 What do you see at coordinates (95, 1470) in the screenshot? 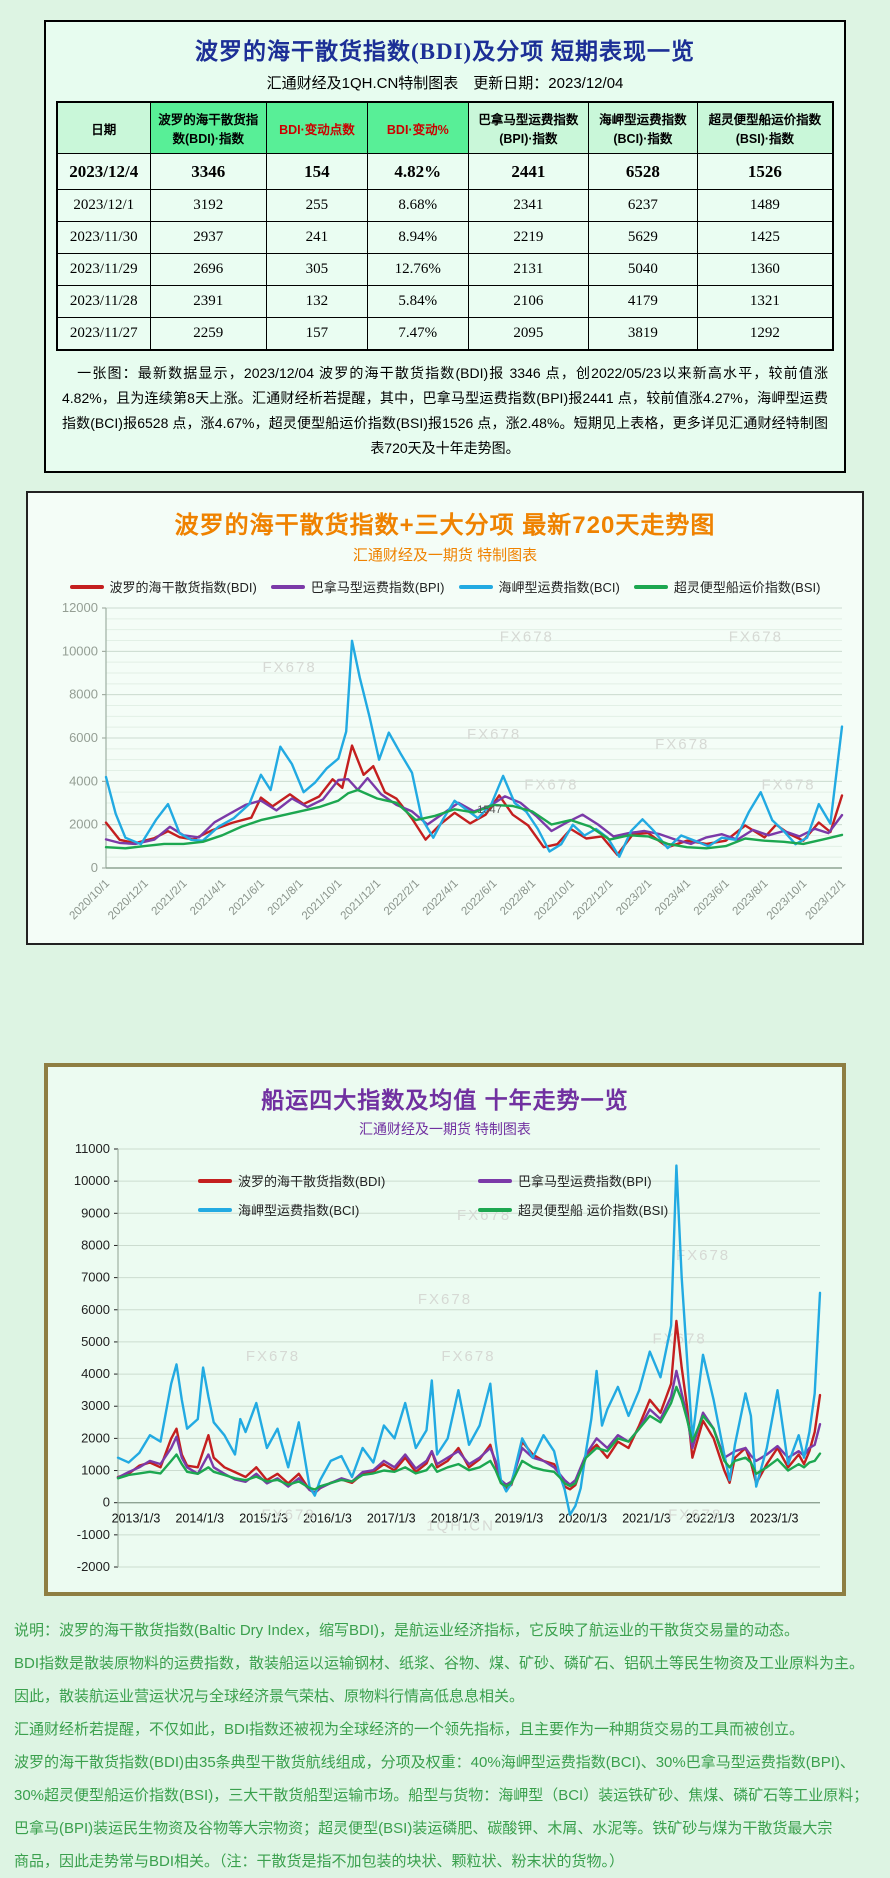
I see `y-tick-label: 1000` at bounding box center [95, 1470].